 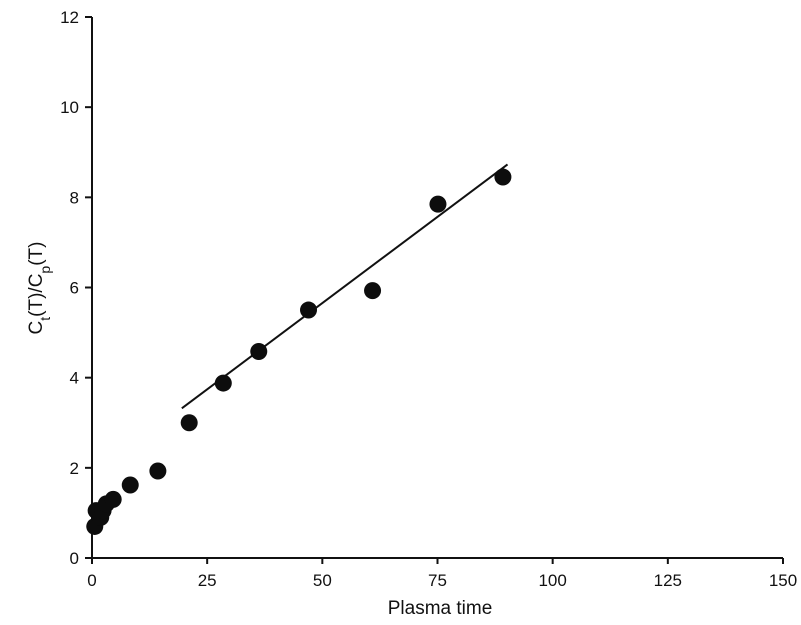 I want to click on x-axis-title: Plasma time, so click(x=440, y=608).